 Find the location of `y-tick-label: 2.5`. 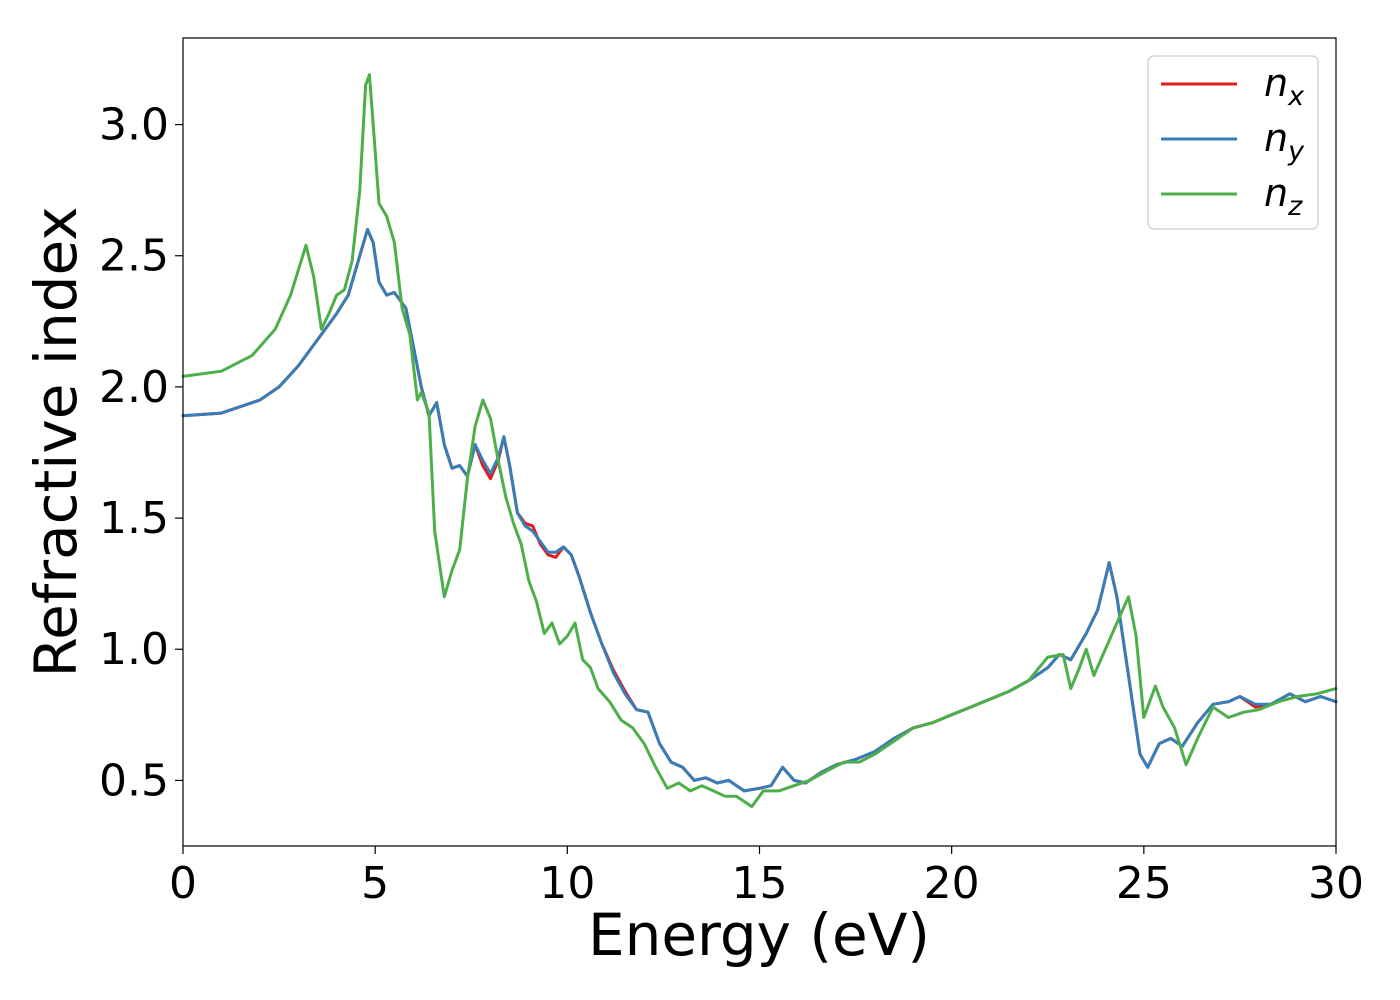

y-tick-label: 2.5 is located at coordinates (134, 256).